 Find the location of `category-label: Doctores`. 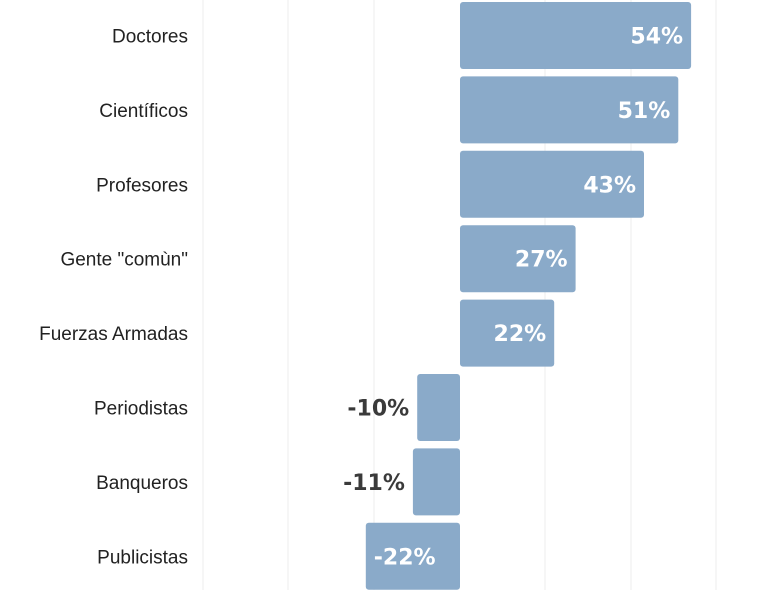

category-label: Doctores is located at coordinates (150, 37).